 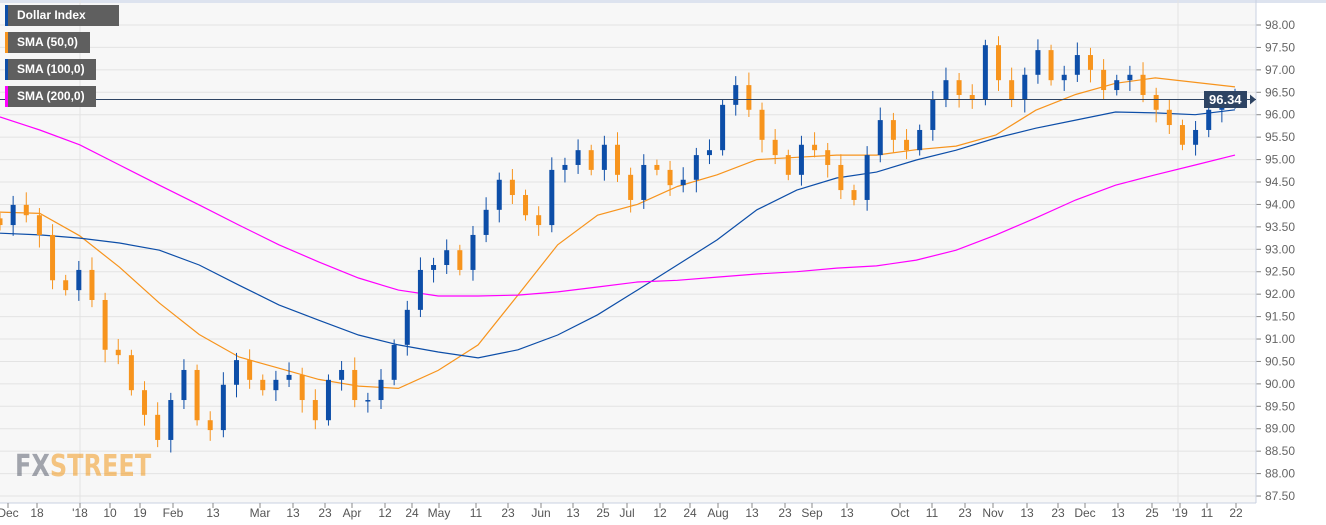 What do you see at coordinates (37, 513) in the screenshot?
I see `x-tick-label: 18` at bounding box center [37, 513].